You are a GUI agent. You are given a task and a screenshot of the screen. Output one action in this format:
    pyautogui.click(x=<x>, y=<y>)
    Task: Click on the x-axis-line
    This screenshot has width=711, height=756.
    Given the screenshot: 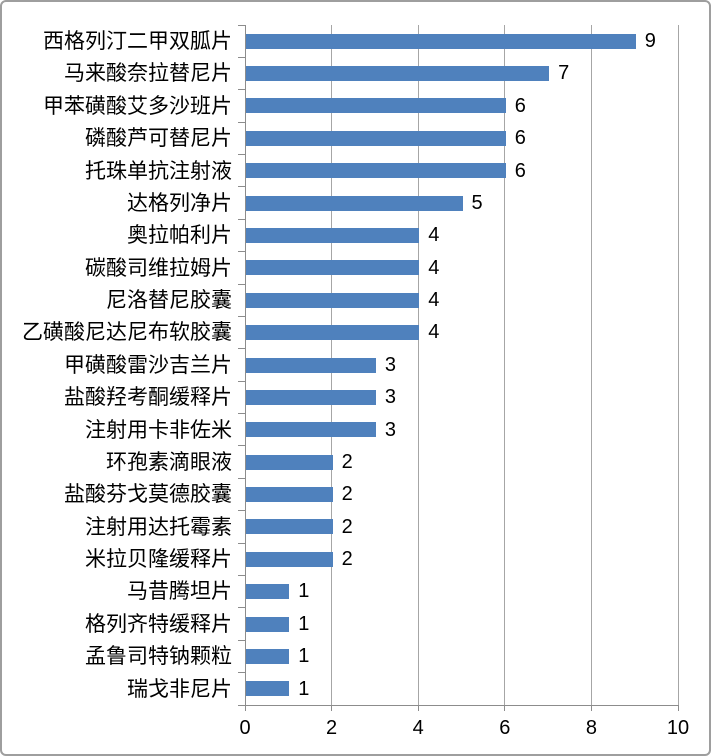 What is the action you would take?
    pyautogui.click(x=462, y=705)
    